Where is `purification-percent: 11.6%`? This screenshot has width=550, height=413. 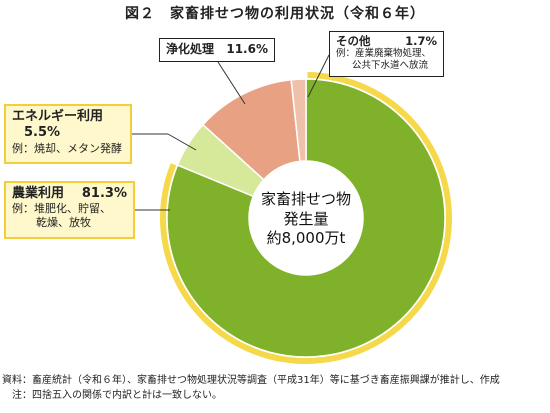 purification-percent: 11.6% is located at coordinates (247, 49).